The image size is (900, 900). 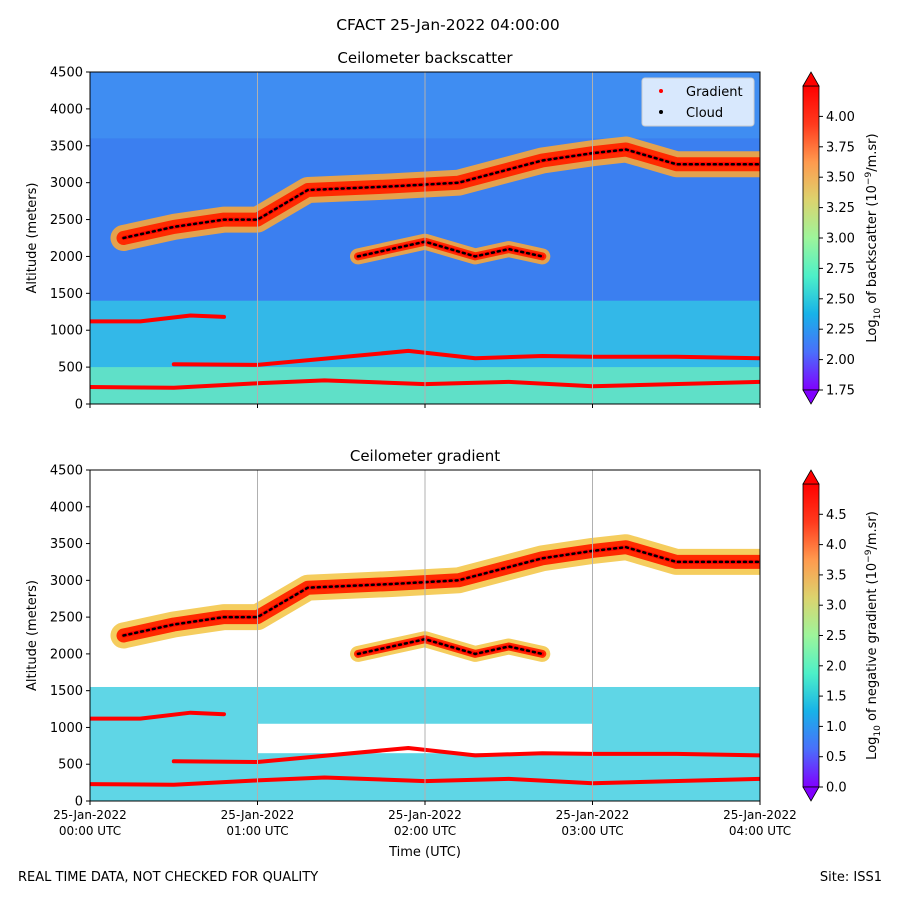 What do you see at coordinates (811, 635) in the screenshot?
I see `gradient-colorbar` at bounding box center [811, 635].